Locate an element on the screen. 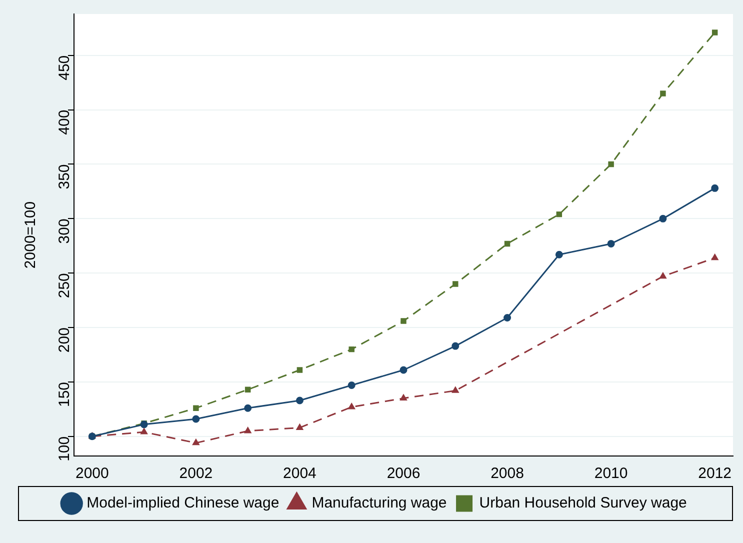 This screenshot has width=743, height=543. y-tick-label: 300 is located at coordinates (65, 231).